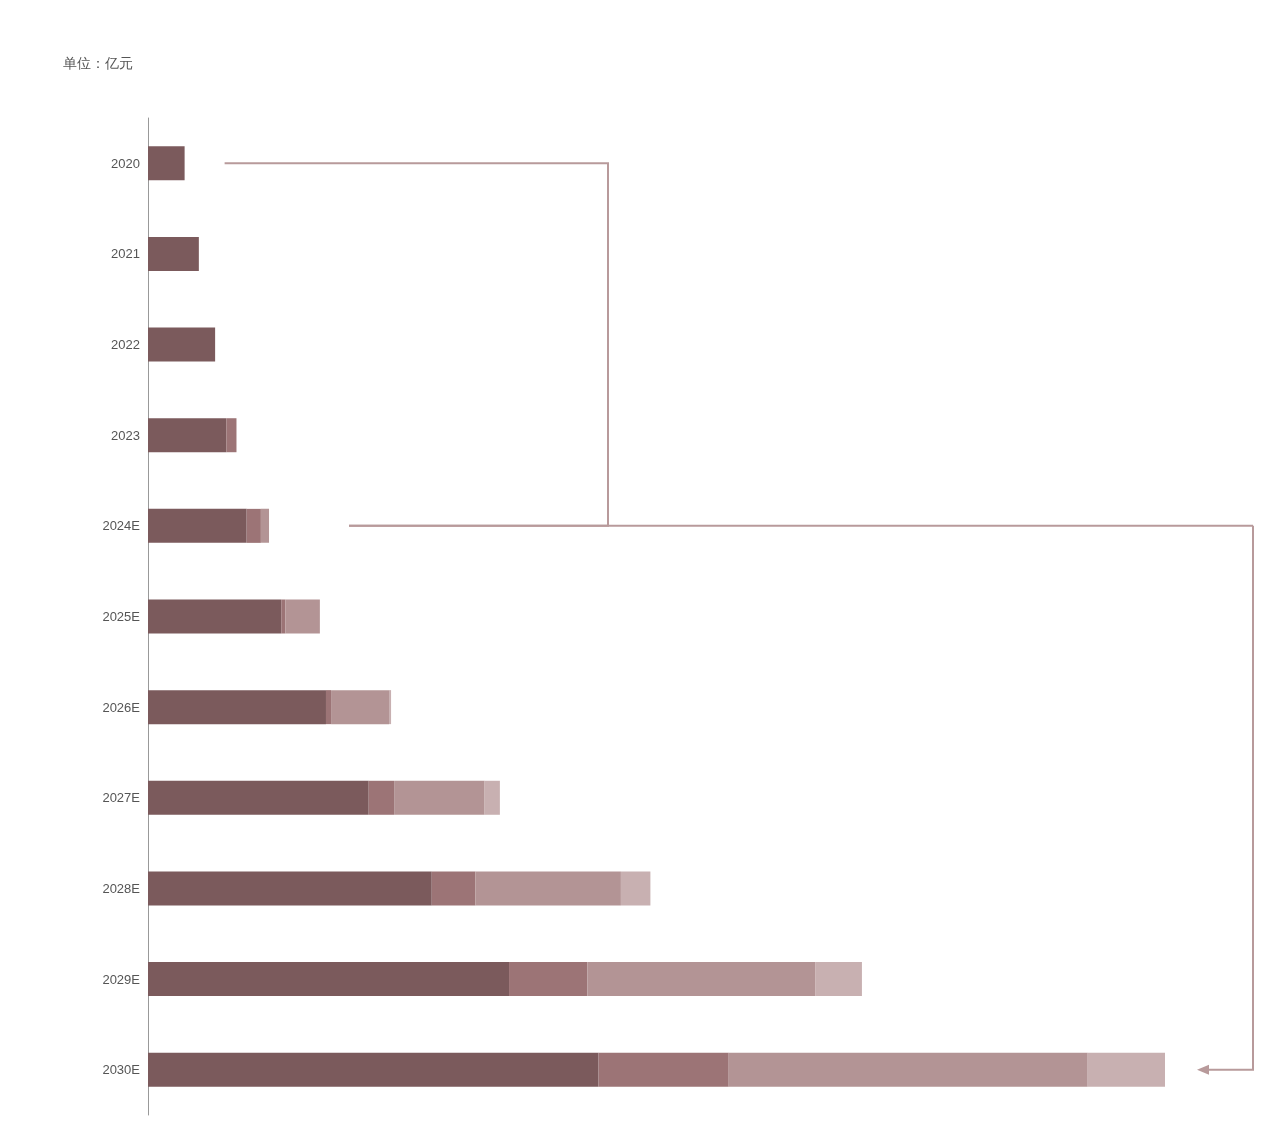 The width and height of the screenshot is (1273, 1143). I want to click on y-tick-label: 2023, so click(125, 435).